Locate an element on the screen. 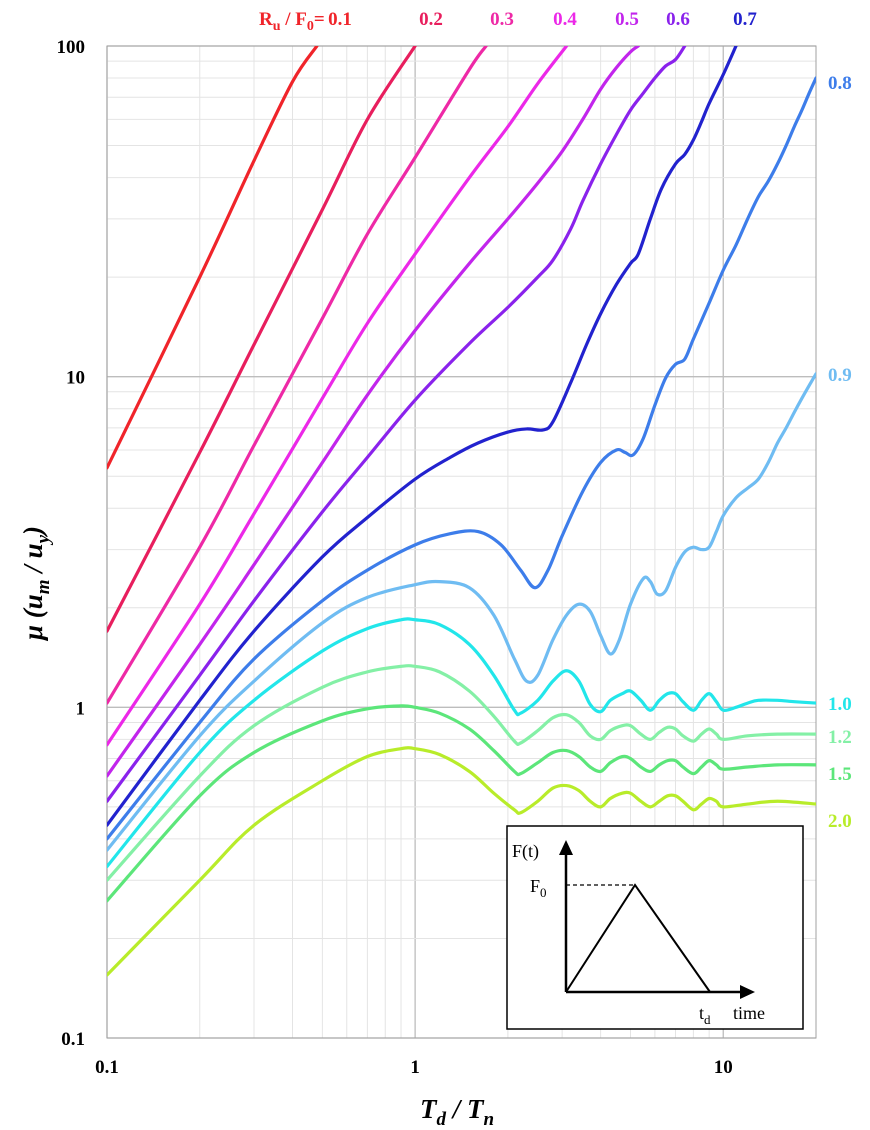 The image size is (870, 1130). x-title-sub1: d is located at coordinates (442, 1119).